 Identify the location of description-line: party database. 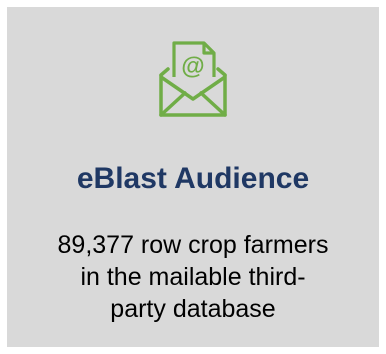
(193, 309).